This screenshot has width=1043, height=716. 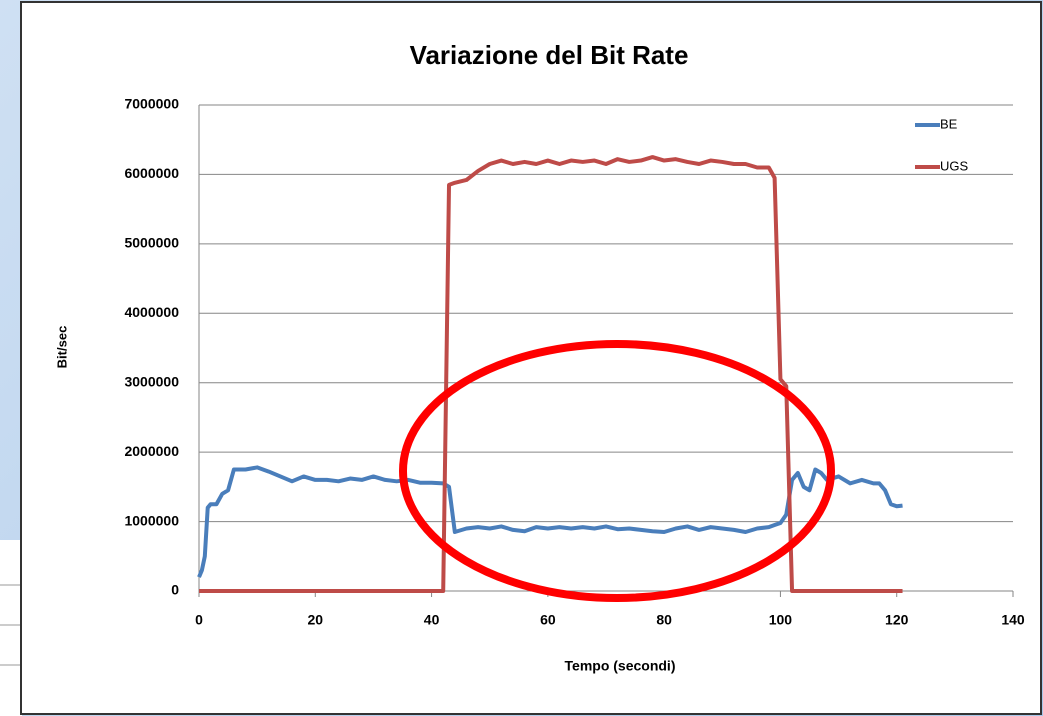 I want to click on y-axis-title: Bit/sec, so click(x=61, y=347).